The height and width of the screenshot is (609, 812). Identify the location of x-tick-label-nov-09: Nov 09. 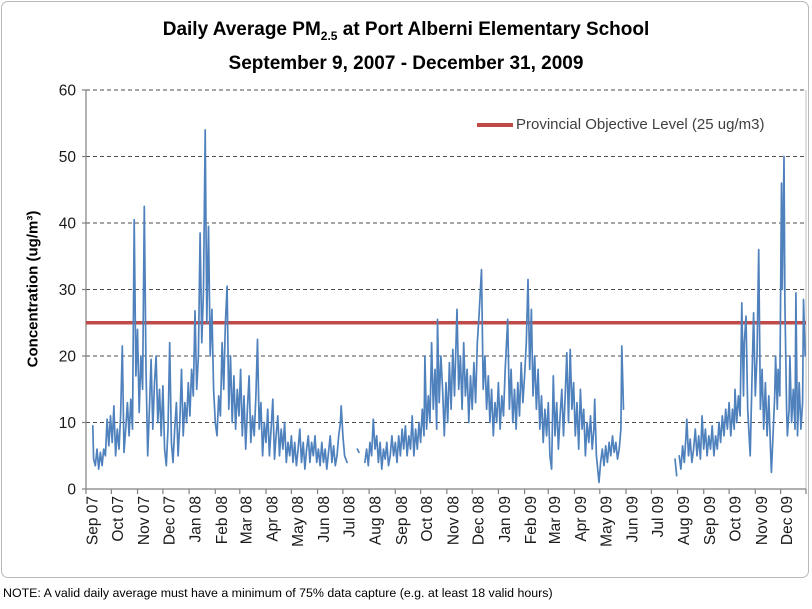
(762, 520).